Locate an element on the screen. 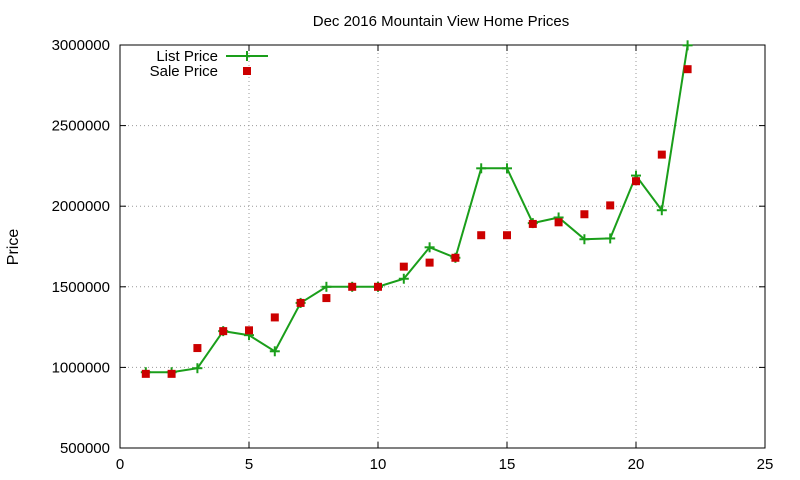 The width and height of the screenshot is (800, 480). y-tick-label: 2500000 is located at coordinates (81, 126).